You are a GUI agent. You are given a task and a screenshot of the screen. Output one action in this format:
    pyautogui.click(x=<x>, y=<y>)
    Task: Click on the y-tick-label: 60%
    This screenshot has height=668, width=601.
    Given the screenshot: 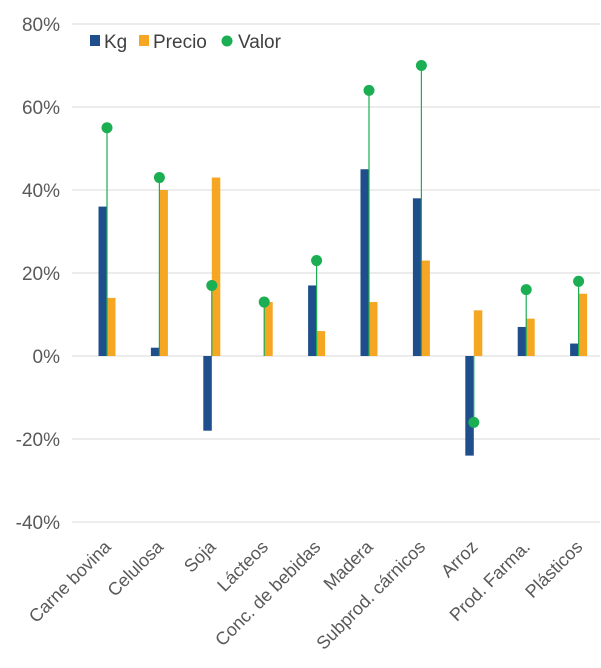 What is the action you would take?
    pyautogui.click(x=41, y=108)
    